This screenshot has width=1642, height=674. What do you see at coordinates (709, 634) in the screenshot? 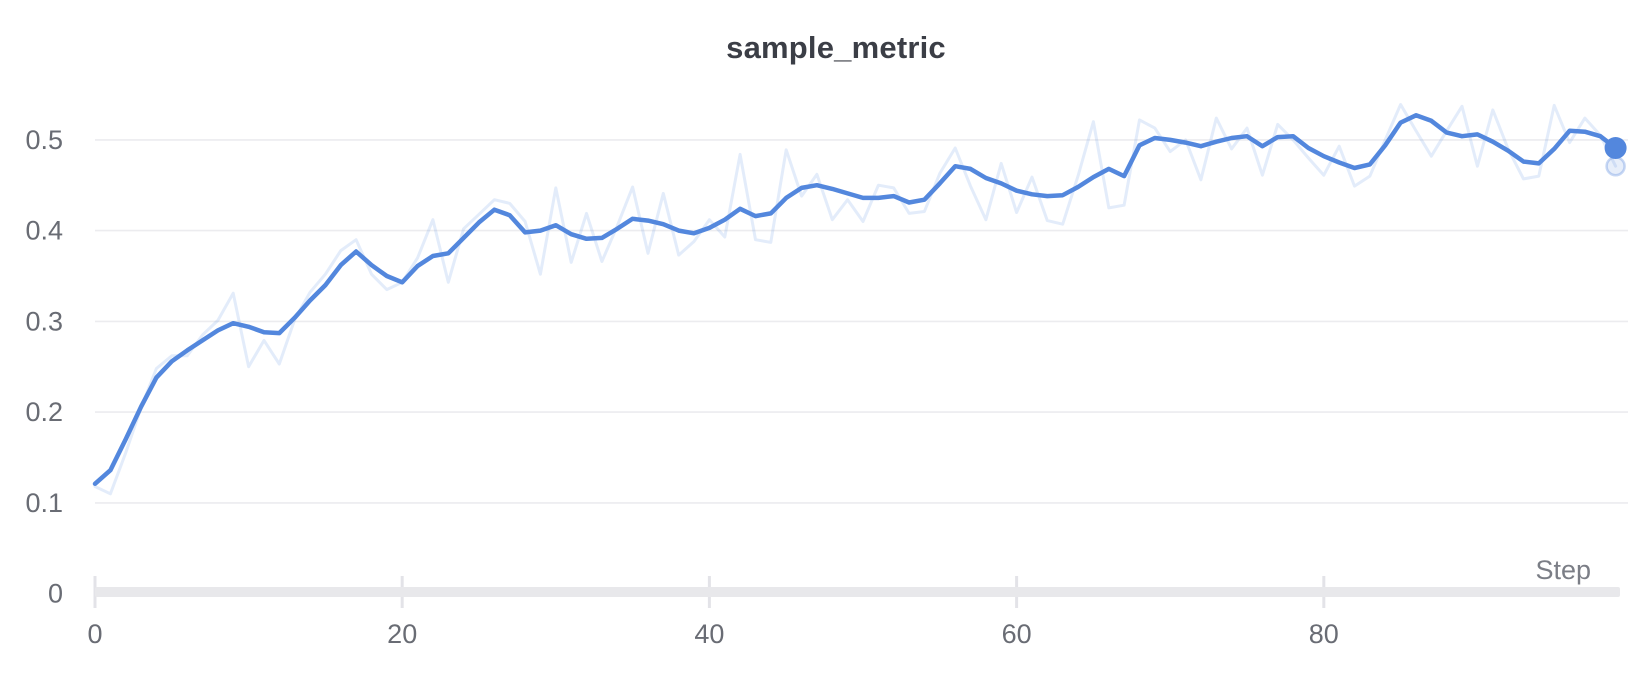
I see `x-tick-label-40: 40` at bounding box center [709, 634].